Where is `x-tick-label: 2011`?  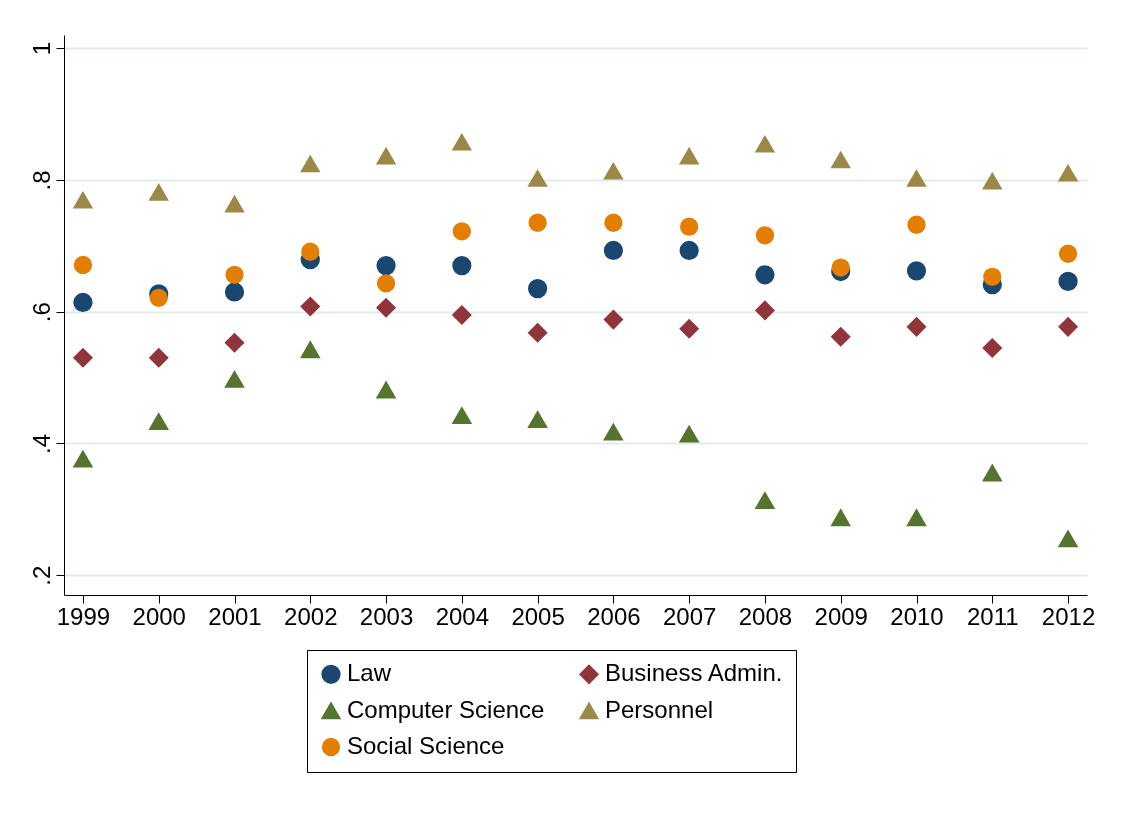 x-tick-label: 2011 is located at coordinates (992, 616).